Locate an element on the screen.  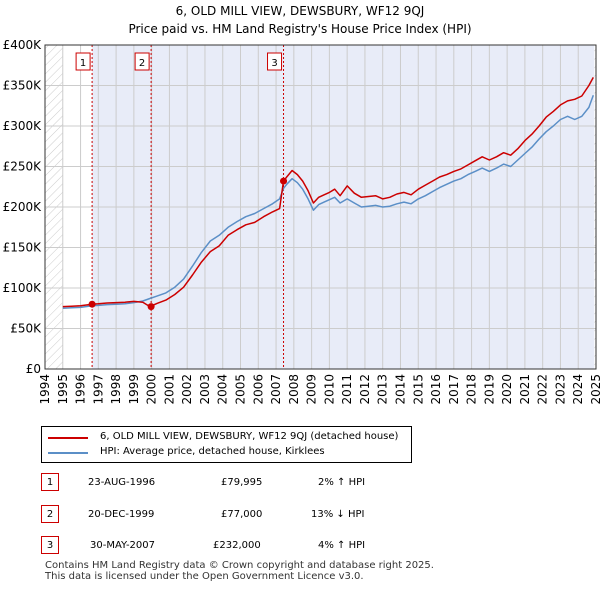
x-tick-label: 2006 is located at coordinates (258, 389).